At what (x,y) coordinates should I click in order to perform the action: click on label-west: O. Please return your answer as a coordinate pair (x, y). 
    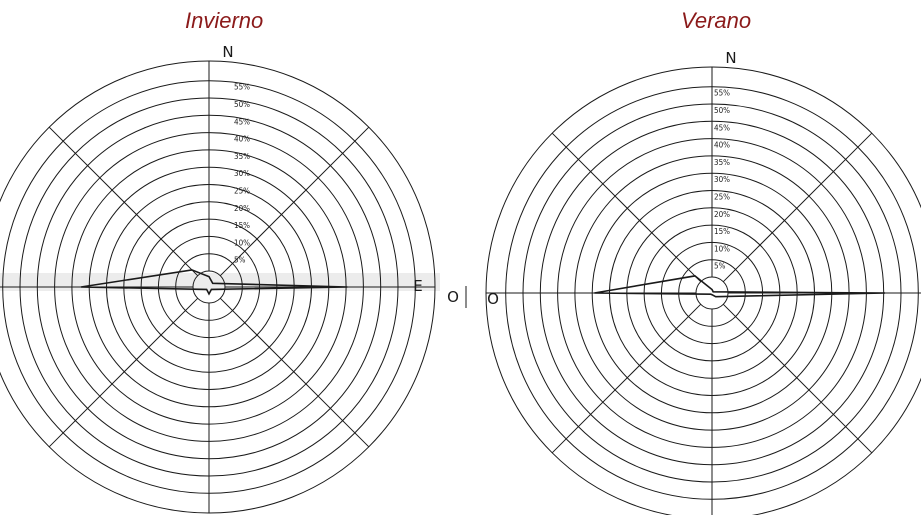
    Looking at the image, I should click on (493, 299).